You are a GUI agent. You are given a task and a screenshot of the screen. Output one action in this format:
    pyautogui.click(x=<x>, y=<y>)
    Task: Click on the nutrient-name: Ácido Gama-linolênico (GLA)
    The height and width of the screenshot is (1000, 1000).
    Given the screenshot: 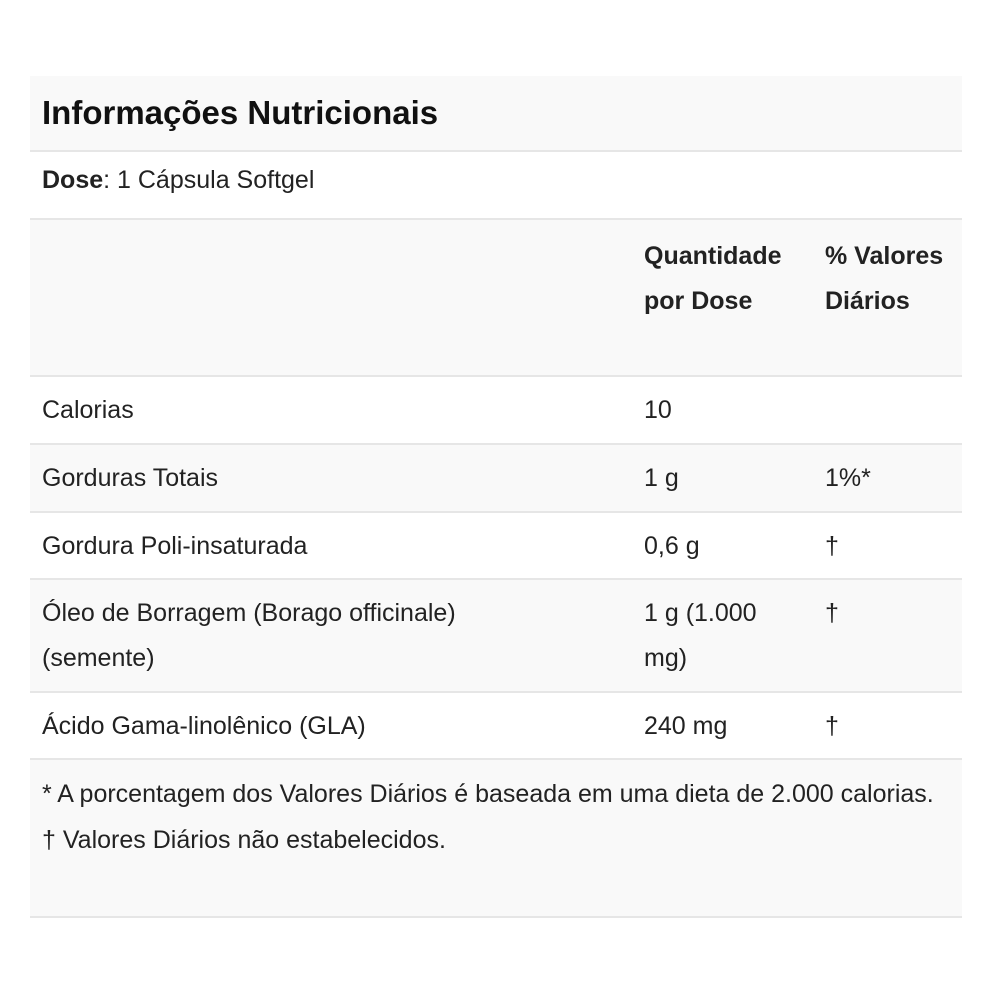 What is the action you would take?
    pyautogui.click(x=204, y=726)
    